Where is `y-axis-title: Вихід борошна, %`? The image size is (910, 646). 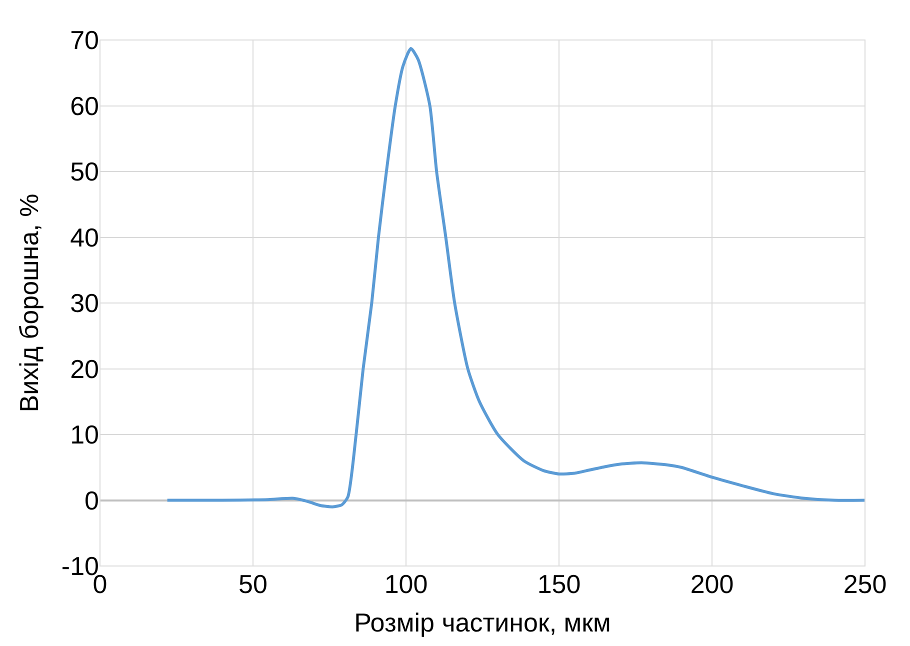 y-axis-title: Вихід борошна, % is located at coordinates (29, 303).